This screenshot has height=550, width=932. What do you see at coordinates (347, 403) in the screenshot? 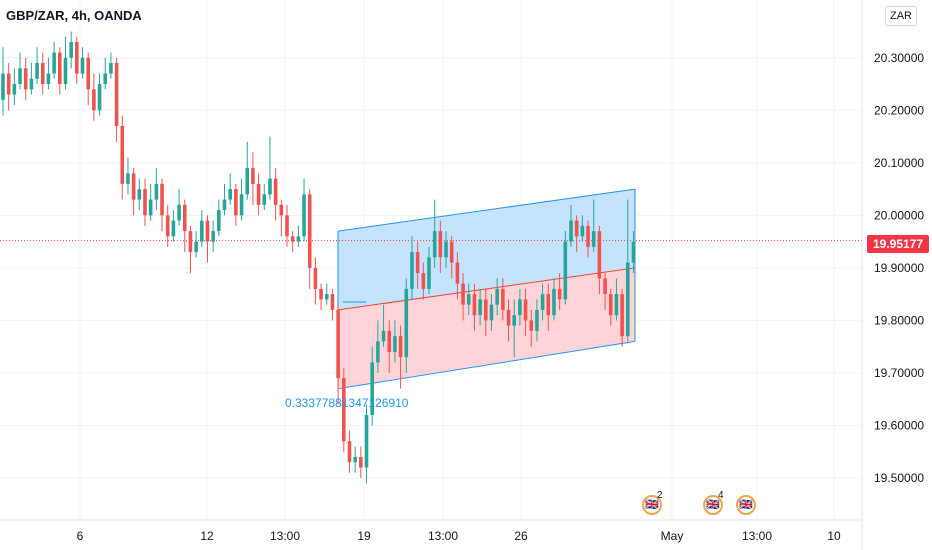
I see `channel-value-label: 0.33377881347126910` at bounding box center [347, 403].